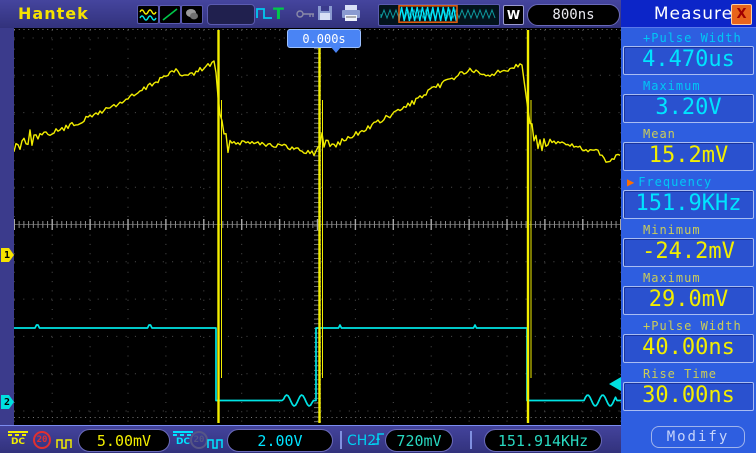  Describe the element at coordinates (42, 440) in the screenshot. I see `ch1-bandwidth-icon: 20` at that location.